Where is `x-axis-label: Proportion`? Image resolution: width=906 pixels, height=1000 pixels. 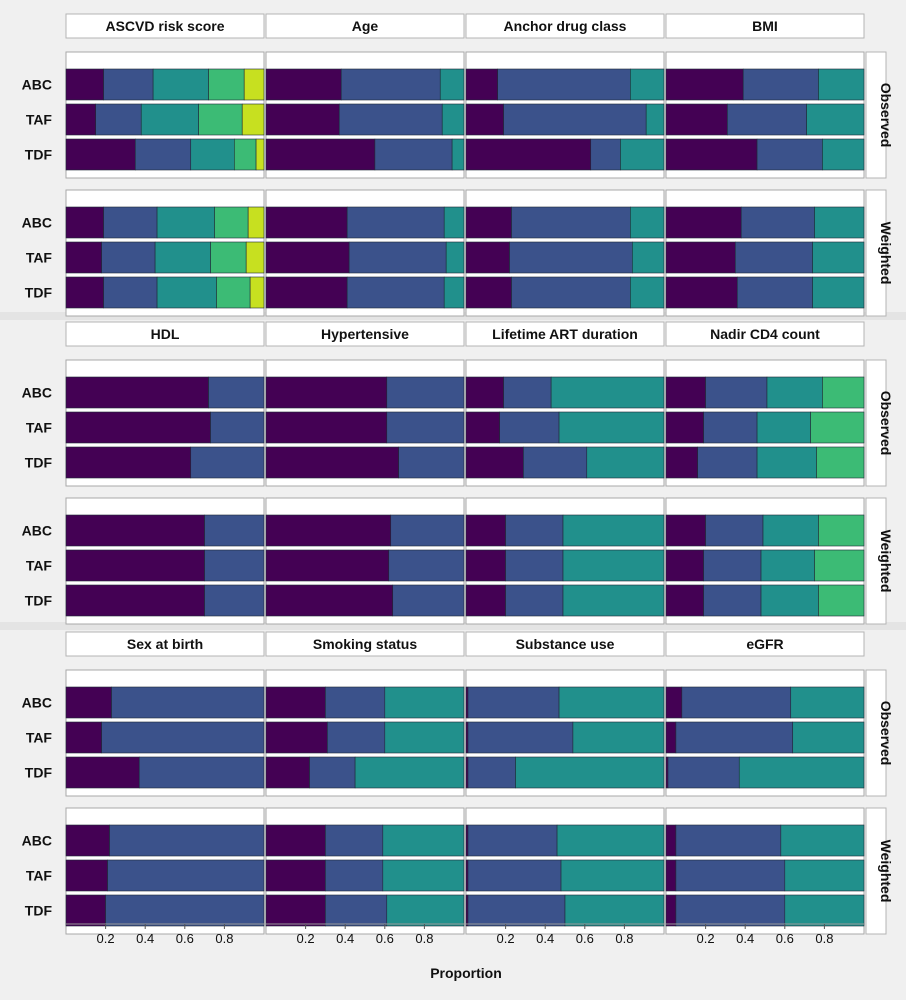
x-axis-label: Proportion is located at coordinates (466, 973).